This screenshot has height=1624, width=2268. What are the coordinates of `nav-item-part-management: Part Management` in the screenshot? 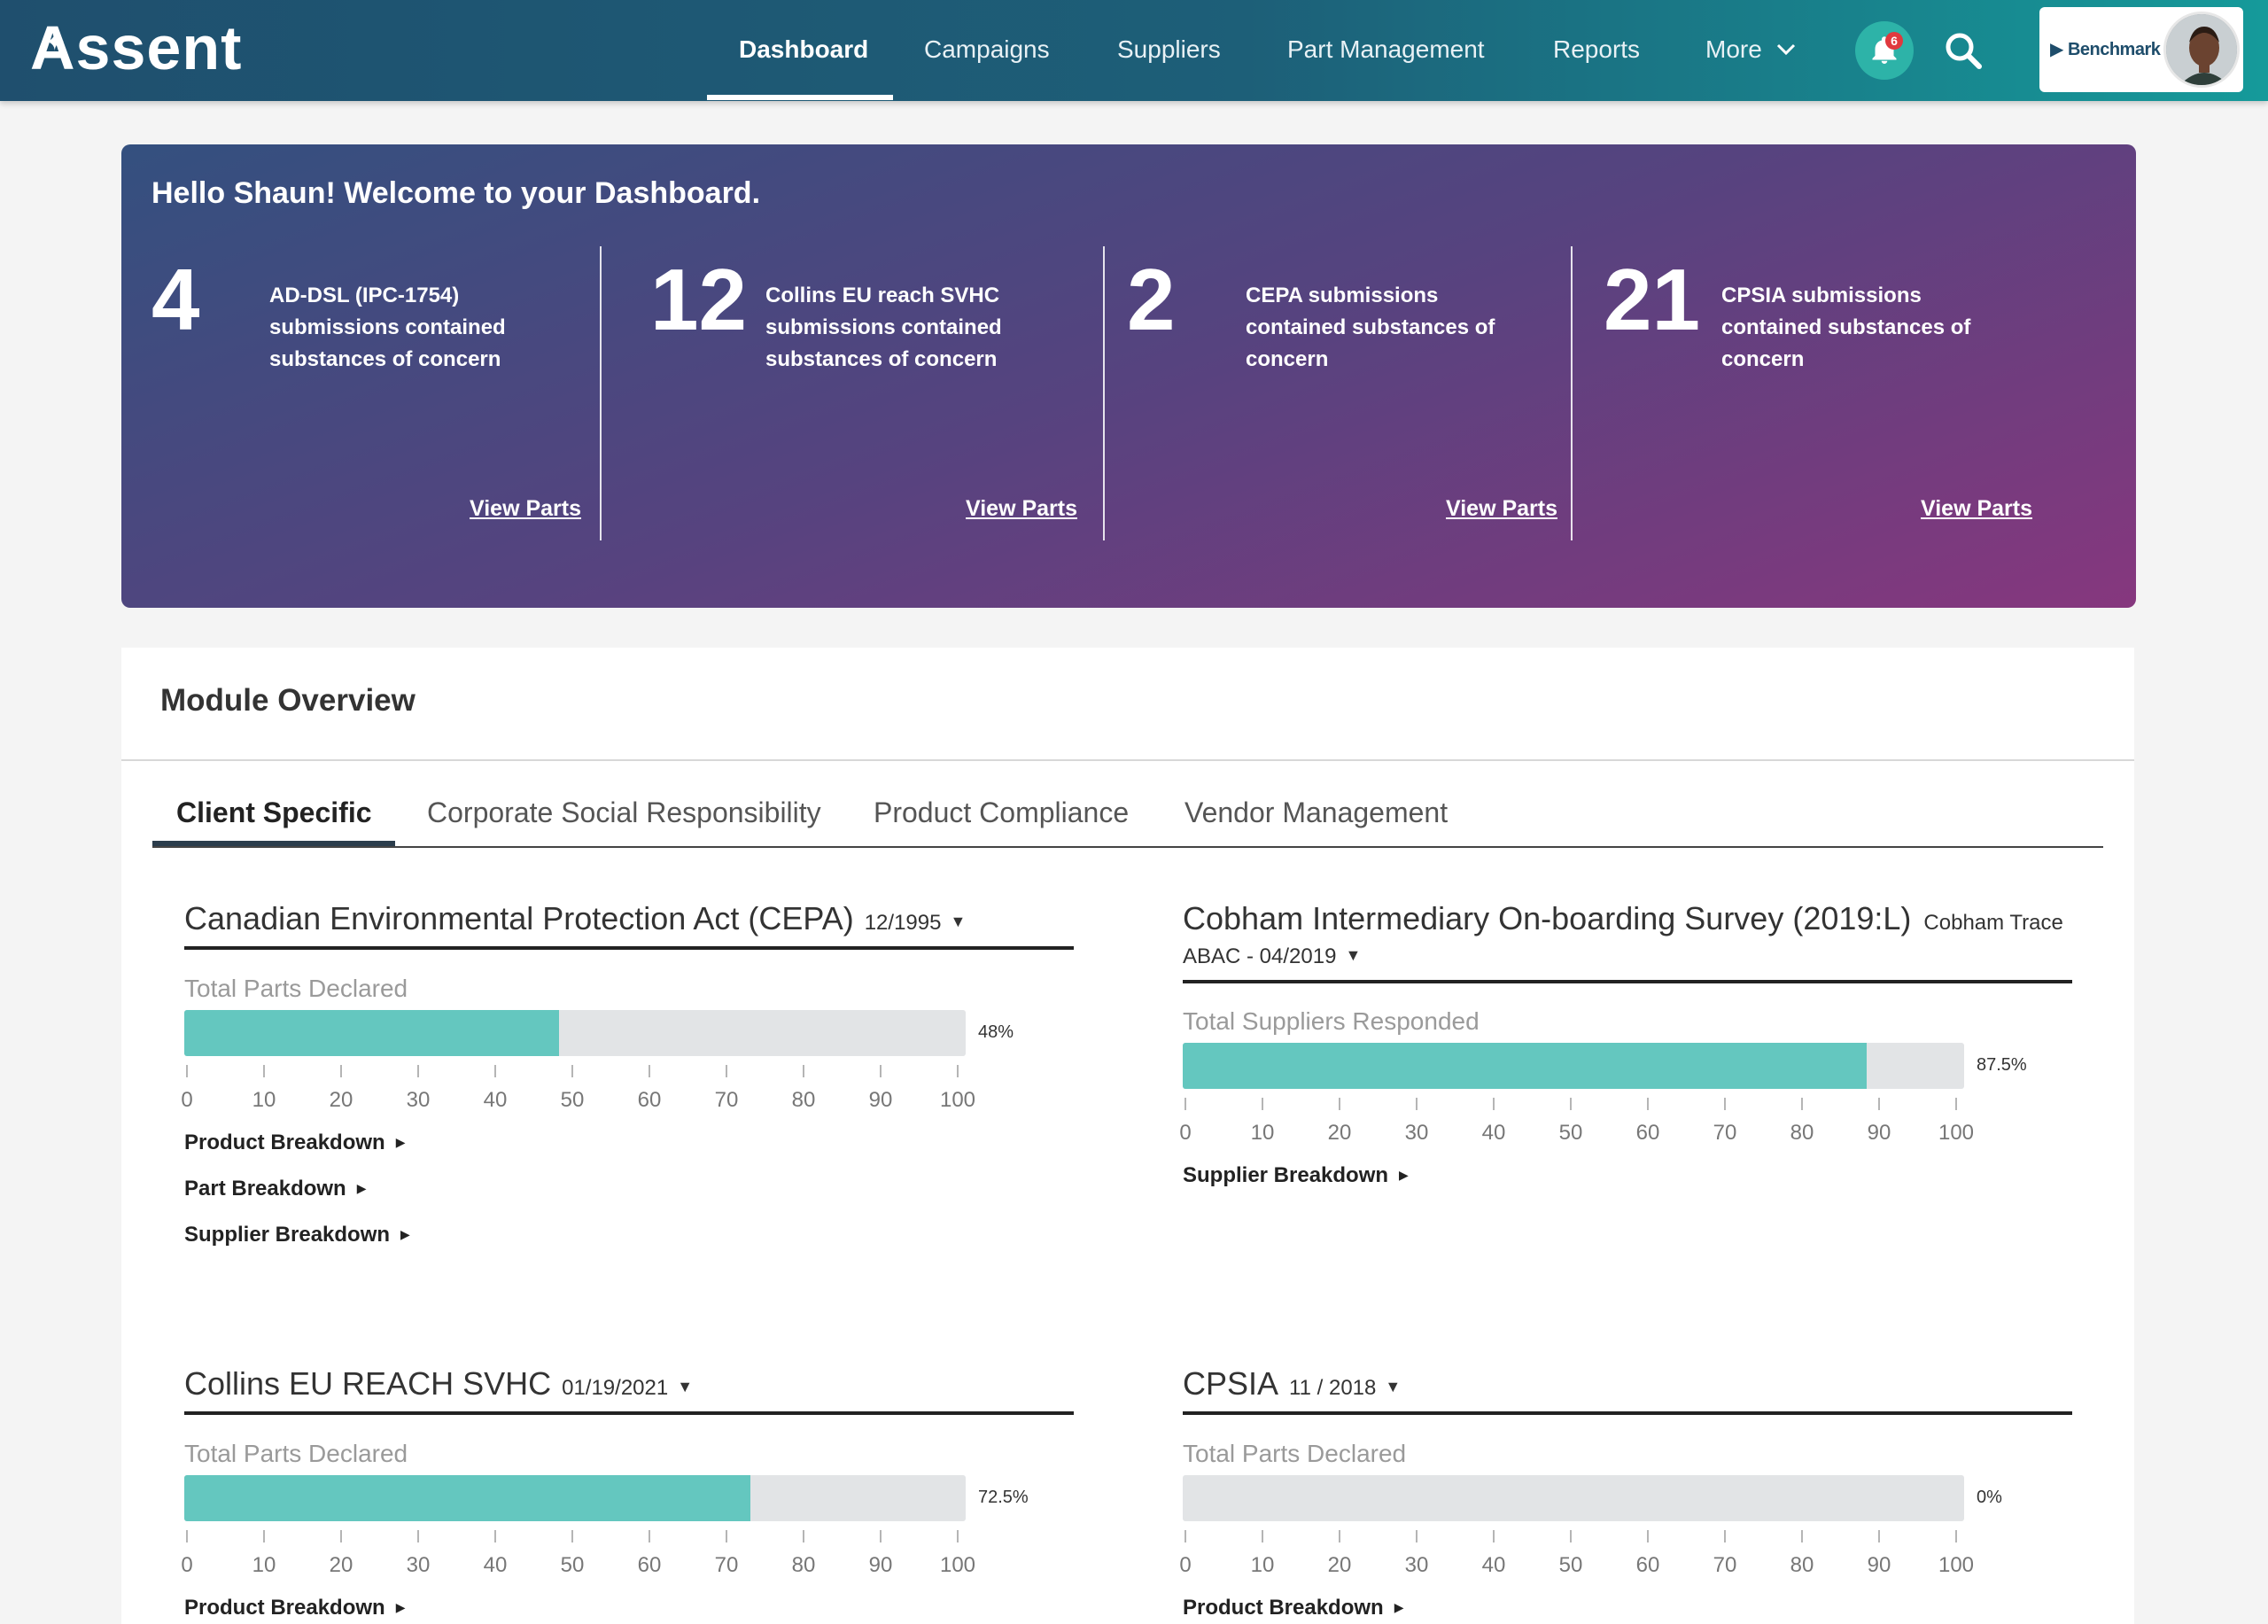 It's located at (1386, 49).